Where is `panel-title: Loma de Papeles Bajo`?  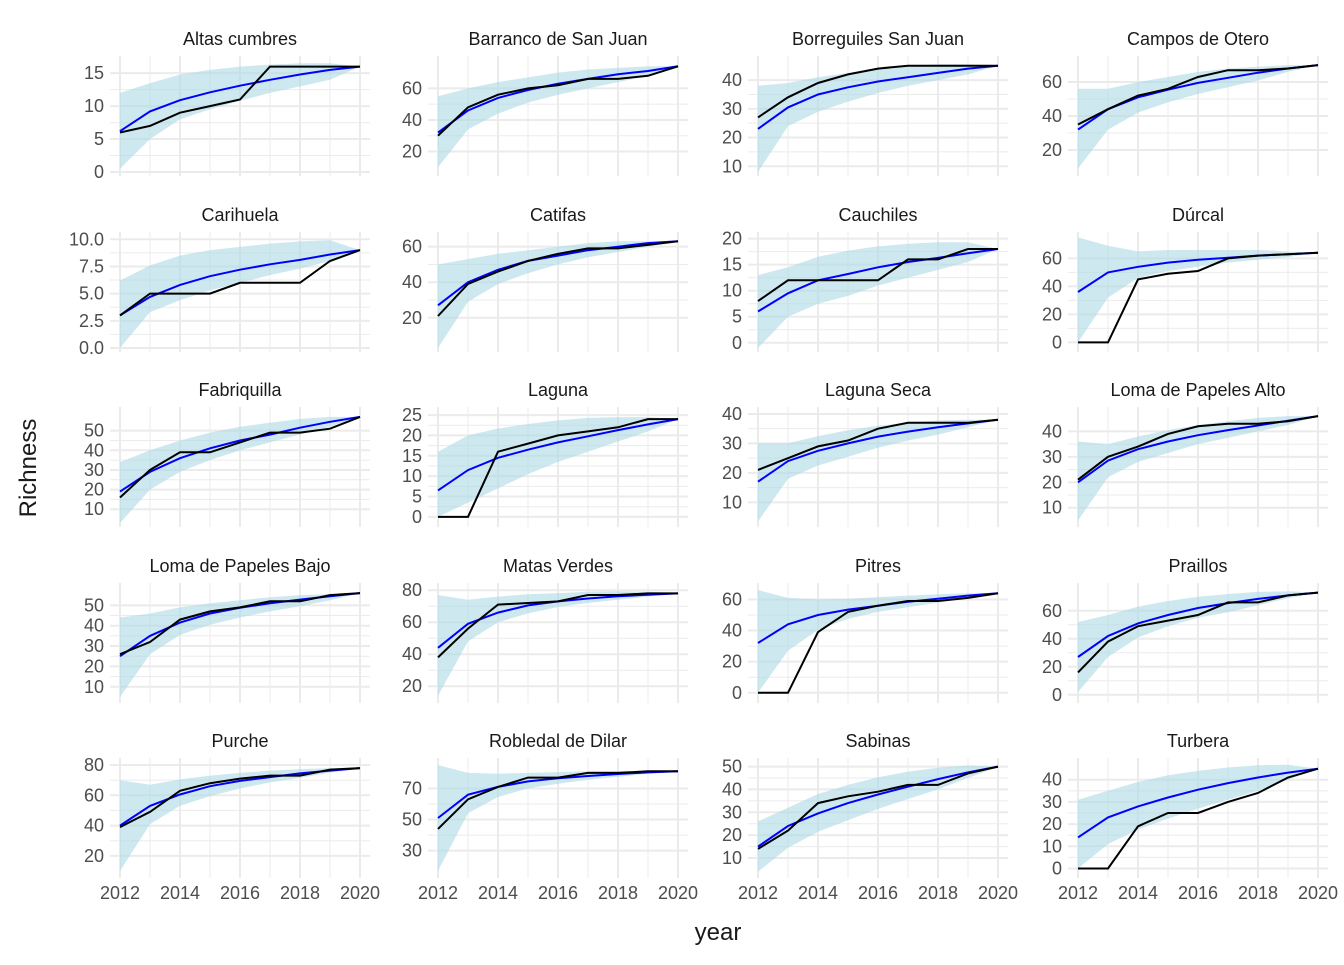 panel-title: Loma de Papeles Bajo is located at coordinates (239, 566).